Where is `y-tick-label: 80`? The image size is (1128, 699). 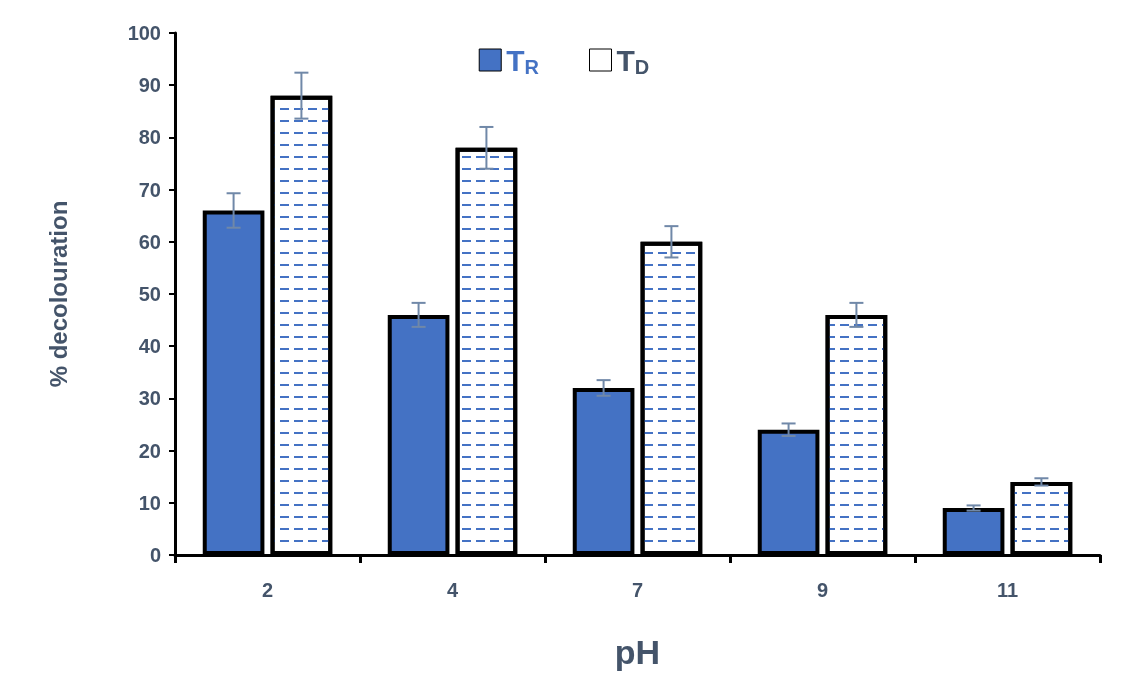 y-tick-label: 80 is located at coordinates (149, 137).